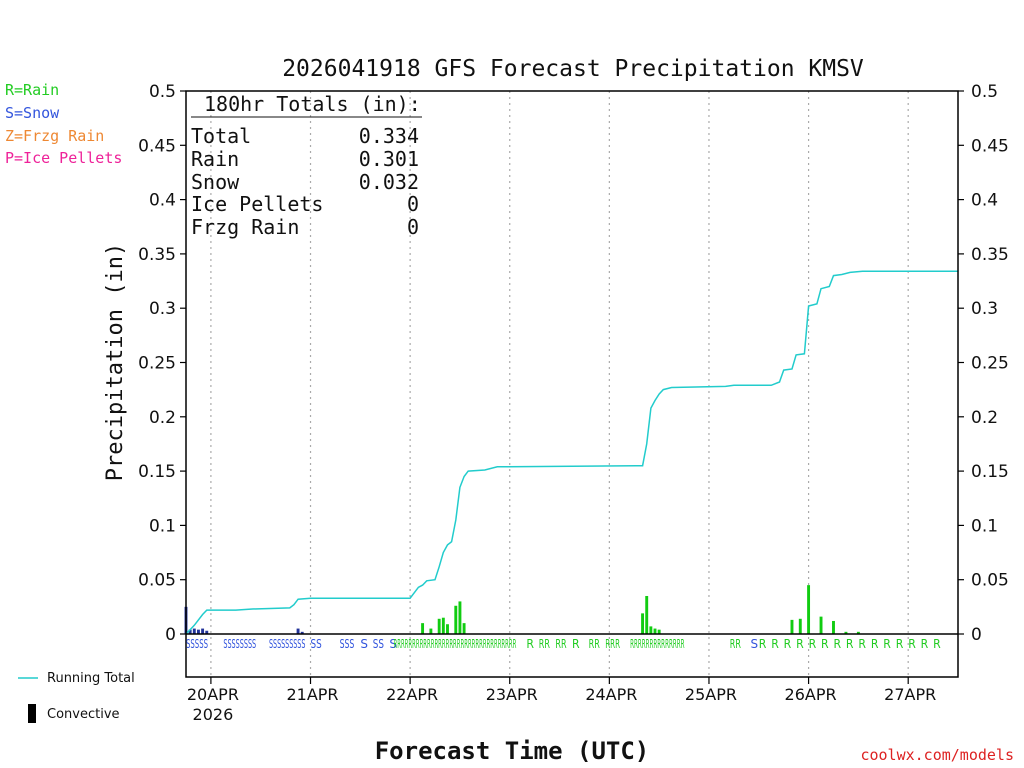  Describe the element at coordinates (115, 362) in the screenshot. I see `y-axis-label: Precipitation (in)` at that location.